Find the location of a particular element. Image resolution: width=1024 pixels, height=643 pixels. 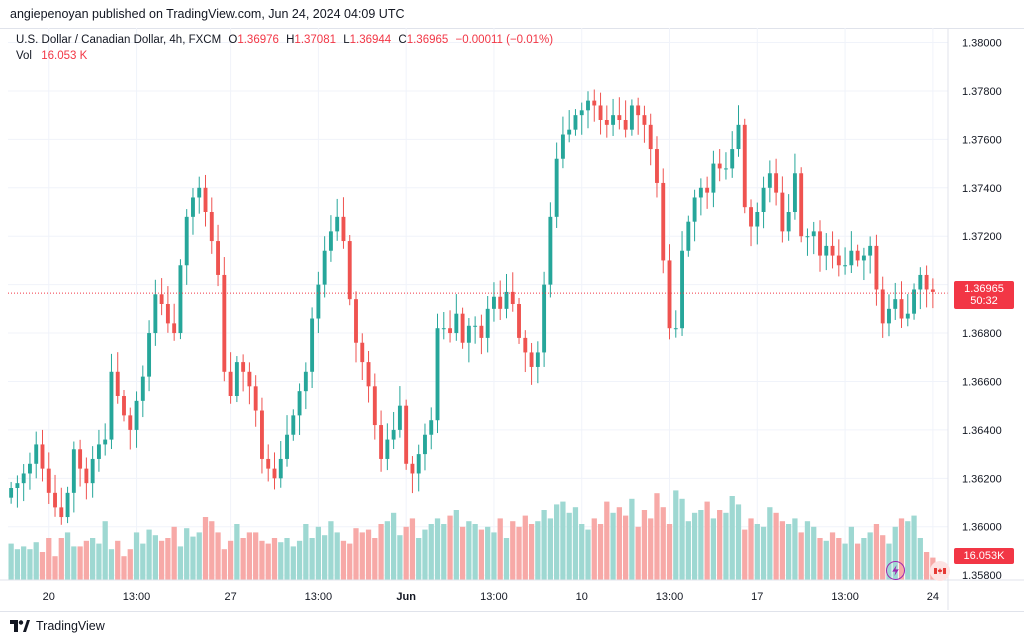

tradingview-brand: TradingView is located at coordinates (70, 626).